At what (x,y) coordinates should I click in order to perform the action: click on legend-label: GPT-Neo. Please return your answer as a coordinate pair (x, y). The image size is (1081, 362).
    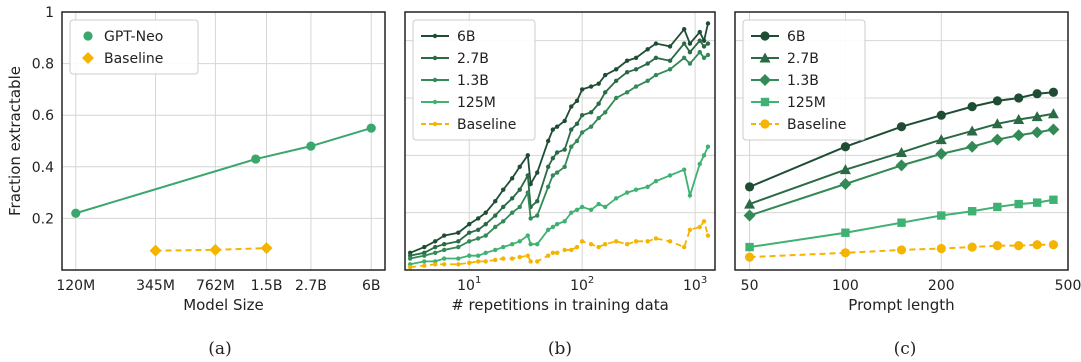
    Looking at the image, I should click on (133, 37).